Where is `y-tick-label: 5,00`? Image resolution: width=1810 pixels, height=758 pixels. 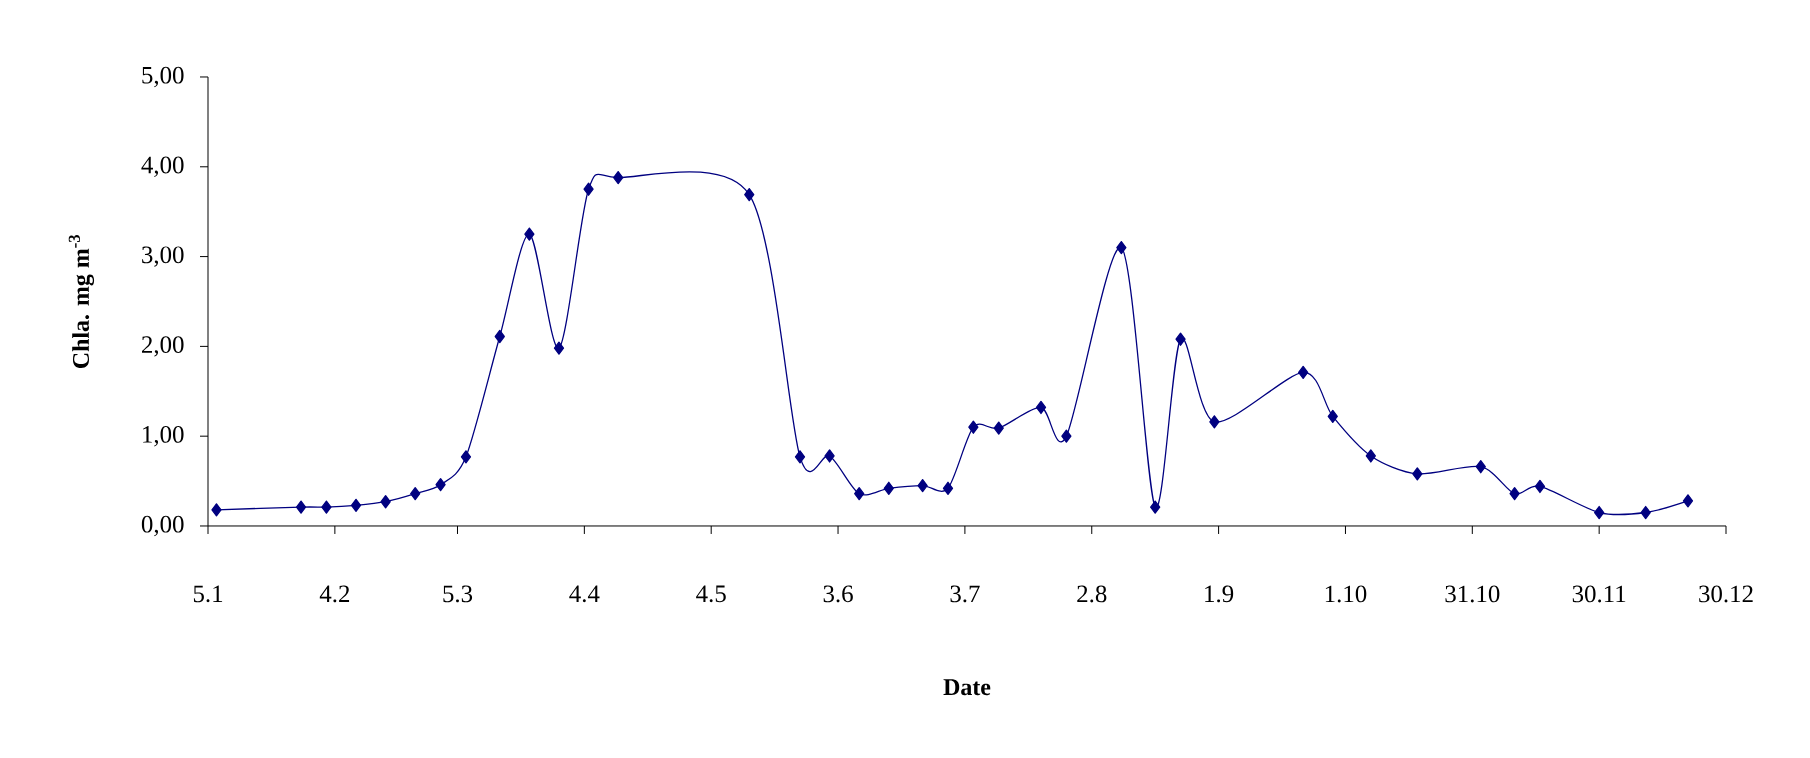
y-tick-label: 5,00 is located at coordinates (163, 77).